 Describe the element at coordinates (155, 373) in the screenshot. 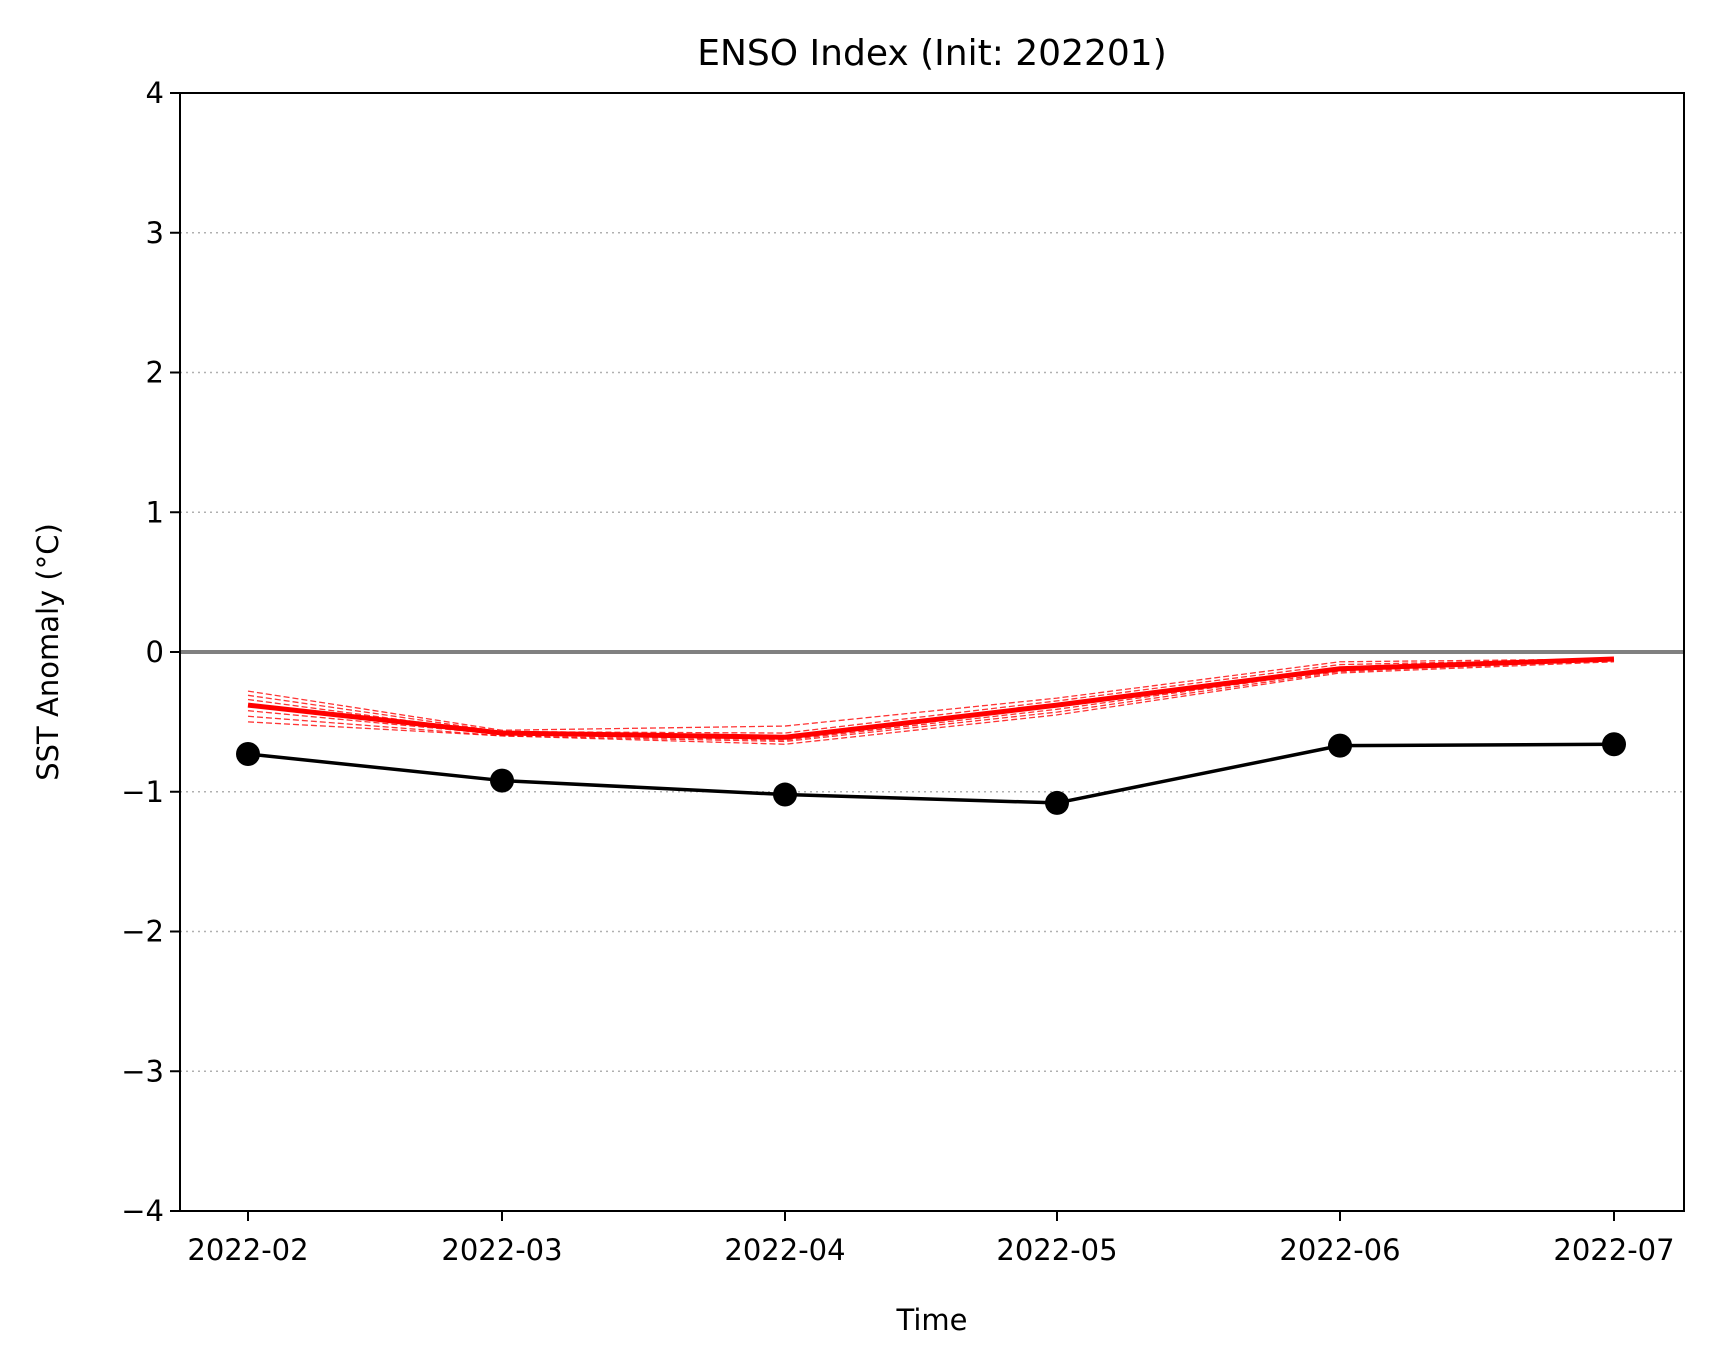

I see `y-tick-label: 2` at that location.